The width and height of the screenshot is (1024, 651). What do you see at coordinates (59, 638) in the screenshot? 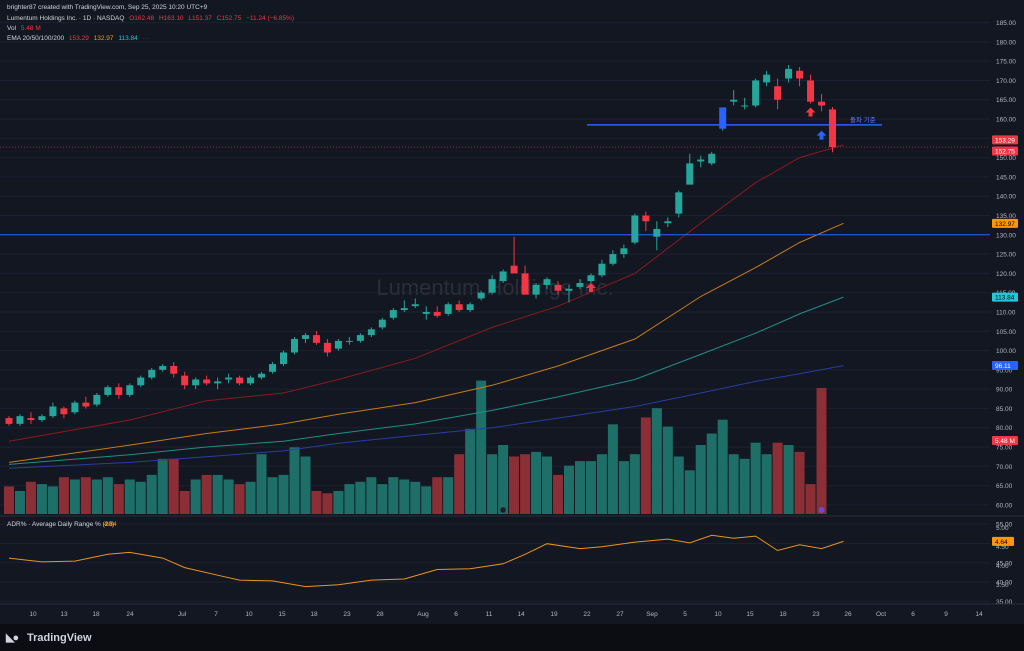
I see `brand-text: TradingView` at bounding box center [59, 638].